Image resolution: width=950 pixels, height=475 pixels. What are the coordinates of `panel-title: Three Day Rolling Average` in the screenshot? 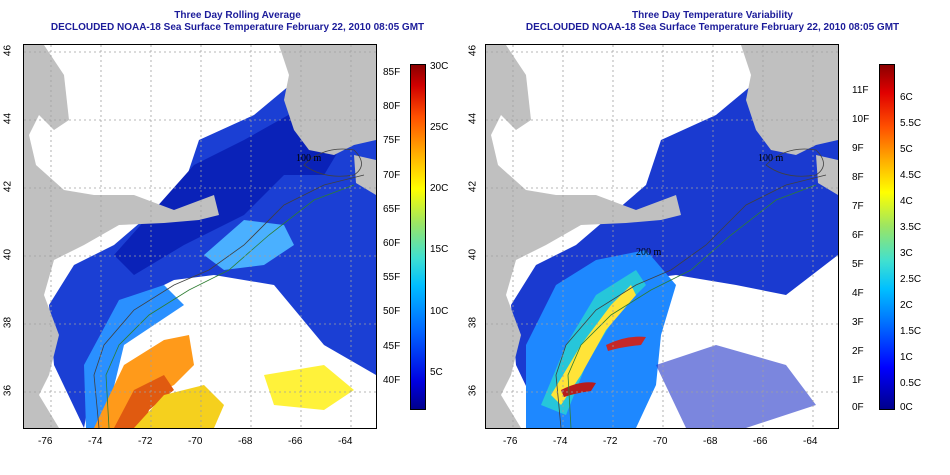 It's located at (237, 15).